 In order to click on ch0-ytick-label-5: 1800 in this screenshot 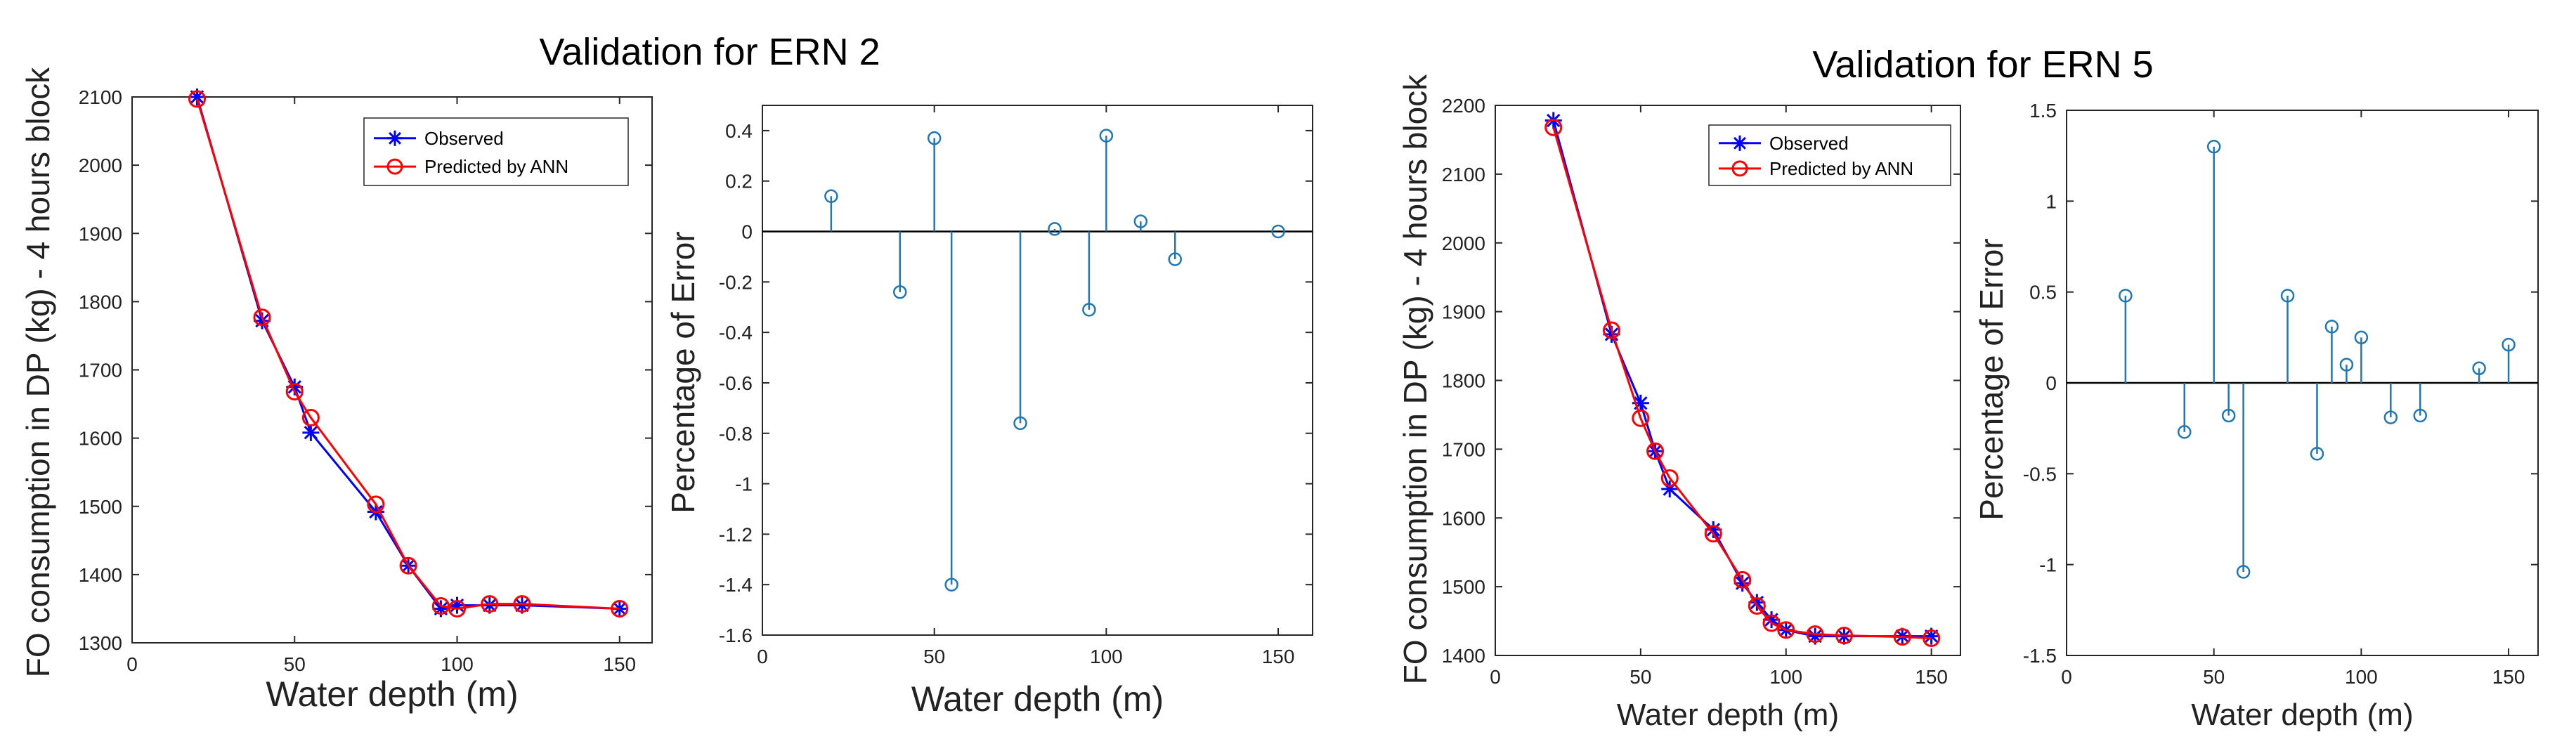, I will do `click(100, 302)`.